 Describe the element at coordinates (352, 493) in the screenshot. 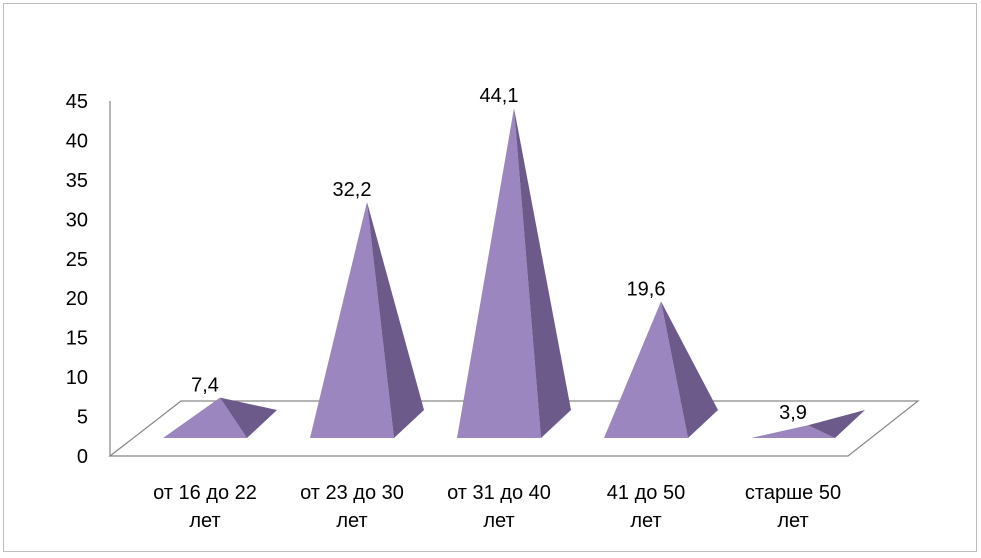

I see `x-tick-label: от 23 до 30` at that location.